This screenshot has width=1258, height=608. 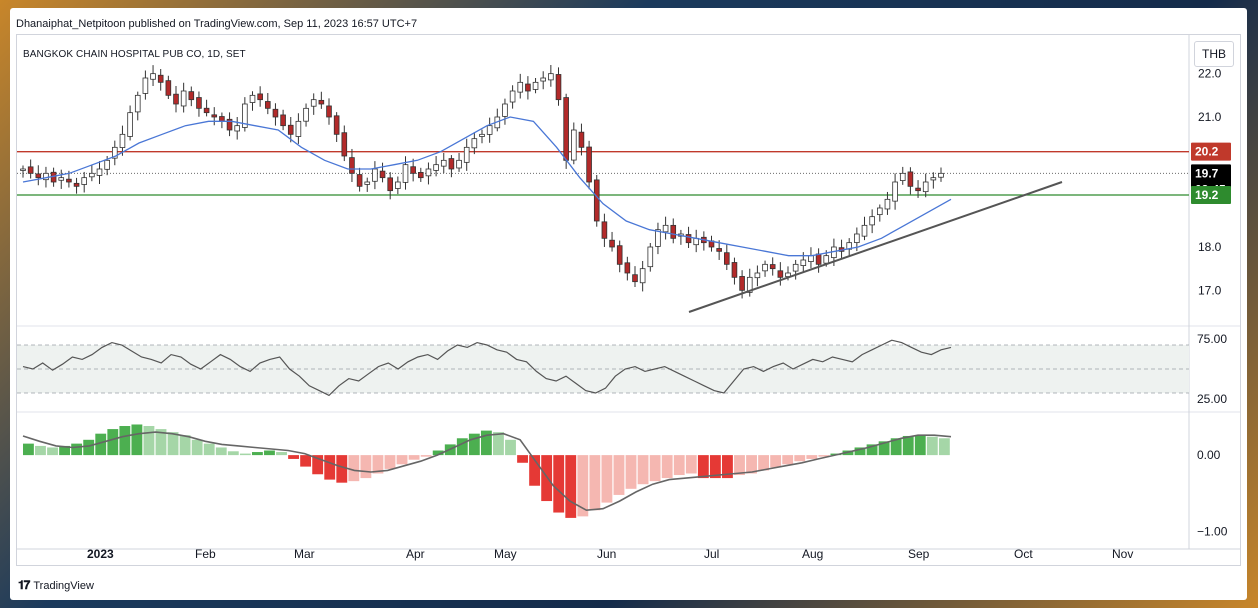 What do you see at coordinates (1212, 339) in the screenshot?
I see `rsi-tick-label: 75.00` at bounding box center [1212, 339].